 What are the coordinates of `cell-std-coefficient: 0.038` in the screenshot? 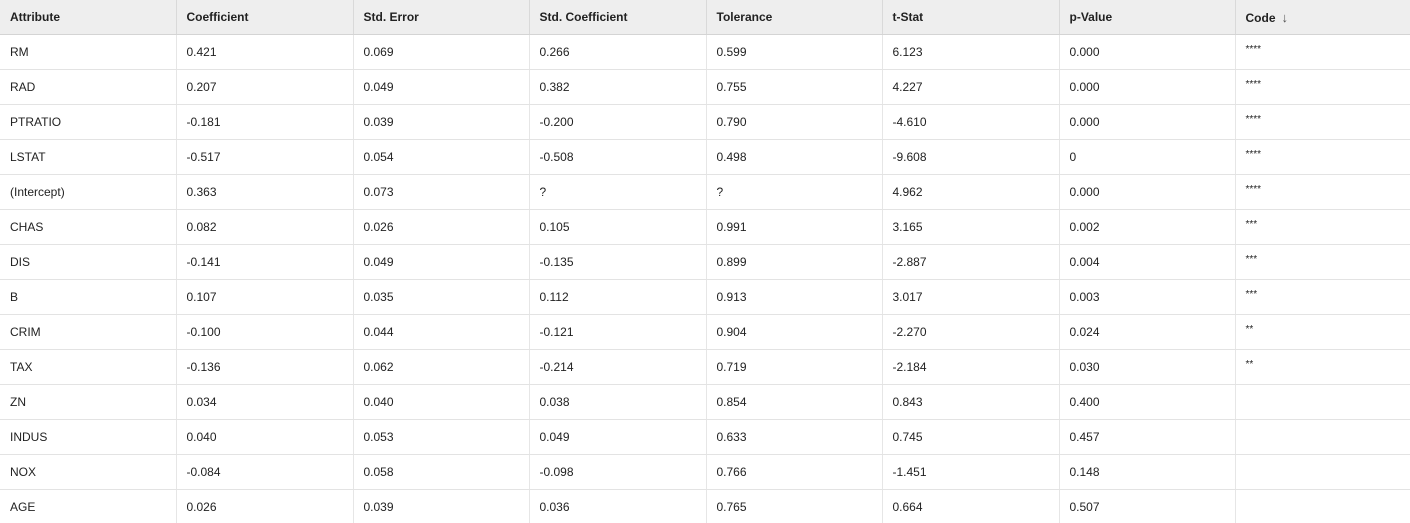 It's located at (617, 402).